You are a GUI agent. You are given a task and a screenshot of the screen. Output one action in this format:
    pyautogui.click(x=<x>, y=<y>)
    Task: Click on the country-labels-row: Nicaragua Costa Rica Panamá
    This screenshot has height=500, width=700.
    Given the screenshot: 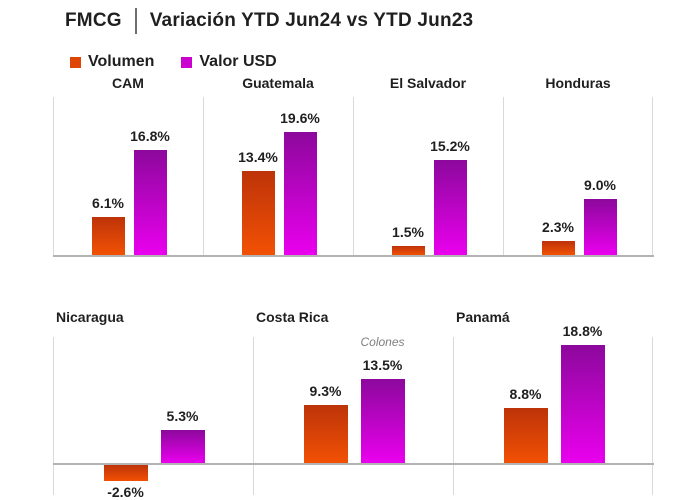 What is the action you would take?
    pyautogui.click(x=353, y=322)
    